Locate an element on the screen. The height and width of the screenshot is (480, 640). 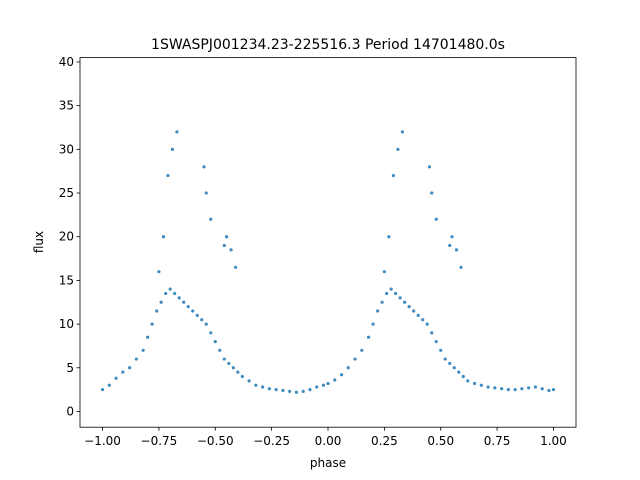
y-tick-label: 15 is located at coordinates (66, 280).